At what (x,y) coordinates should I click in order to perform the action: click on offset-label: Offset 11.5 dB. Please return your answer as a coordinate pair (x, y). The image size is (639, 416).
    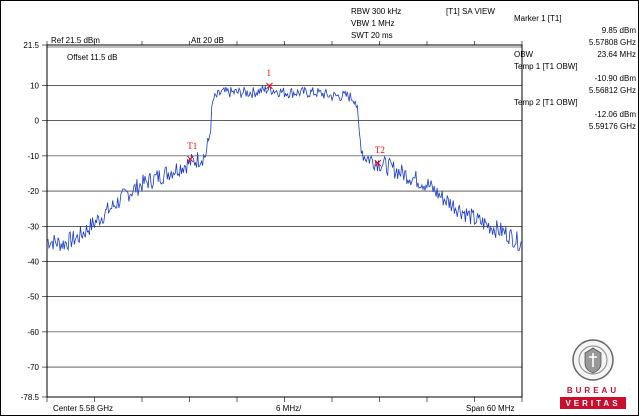
    Looking at the image, I should click on (92, 57).